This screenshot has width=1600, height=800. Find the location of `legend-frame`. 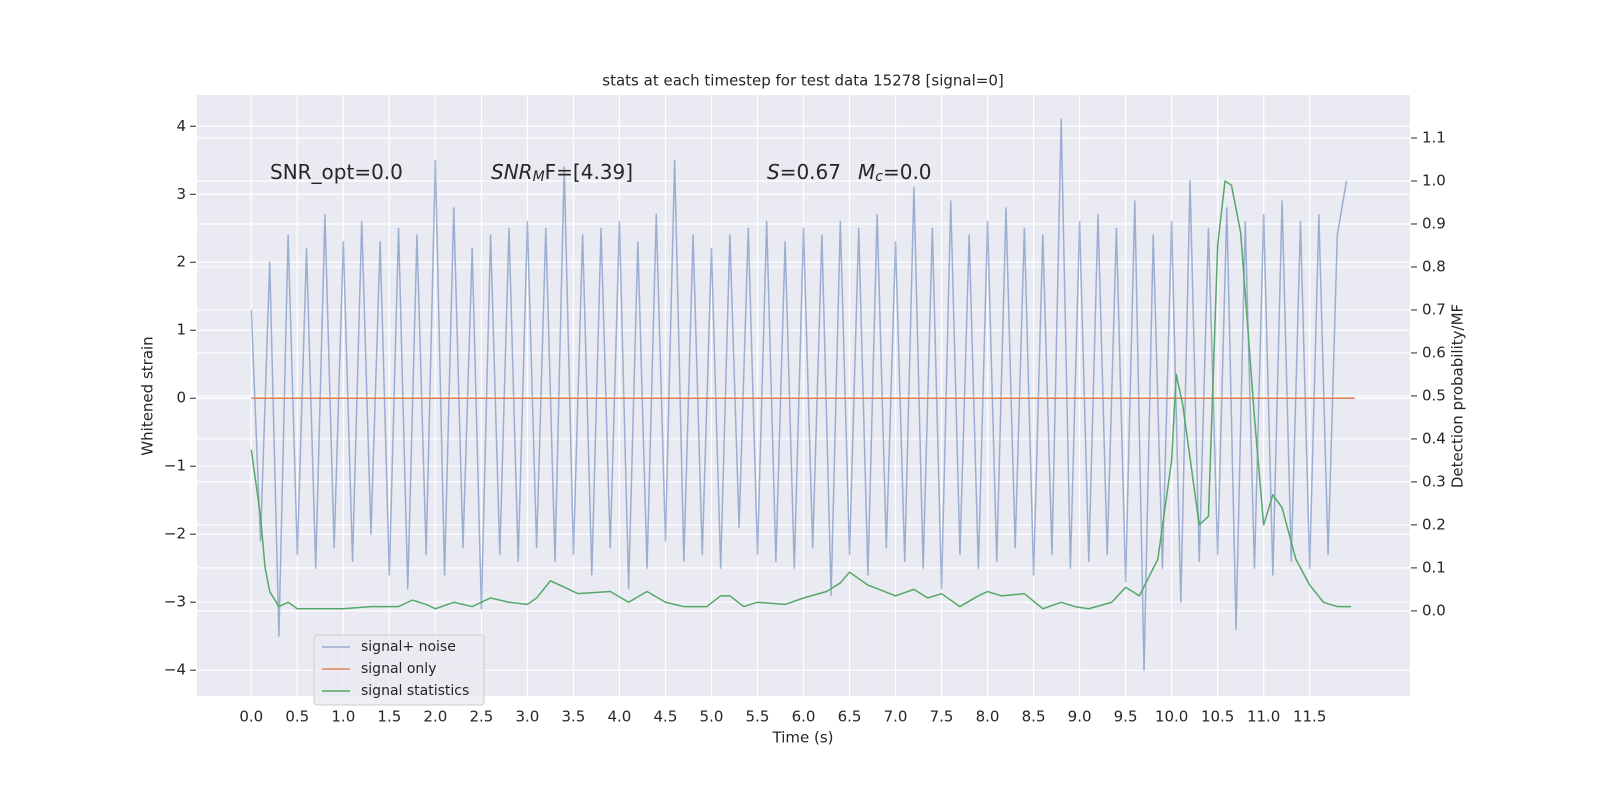

legend-frame is located at coordinates (399, 670).